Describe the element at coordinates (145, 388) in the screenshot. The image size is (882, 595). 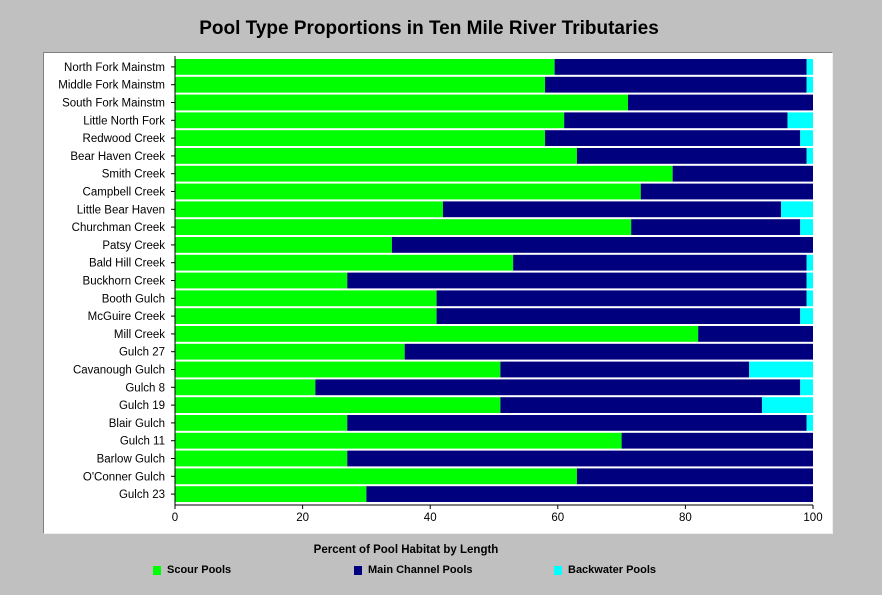
I see `y-tick-label-gulch-8: Gulch 8` at that location.